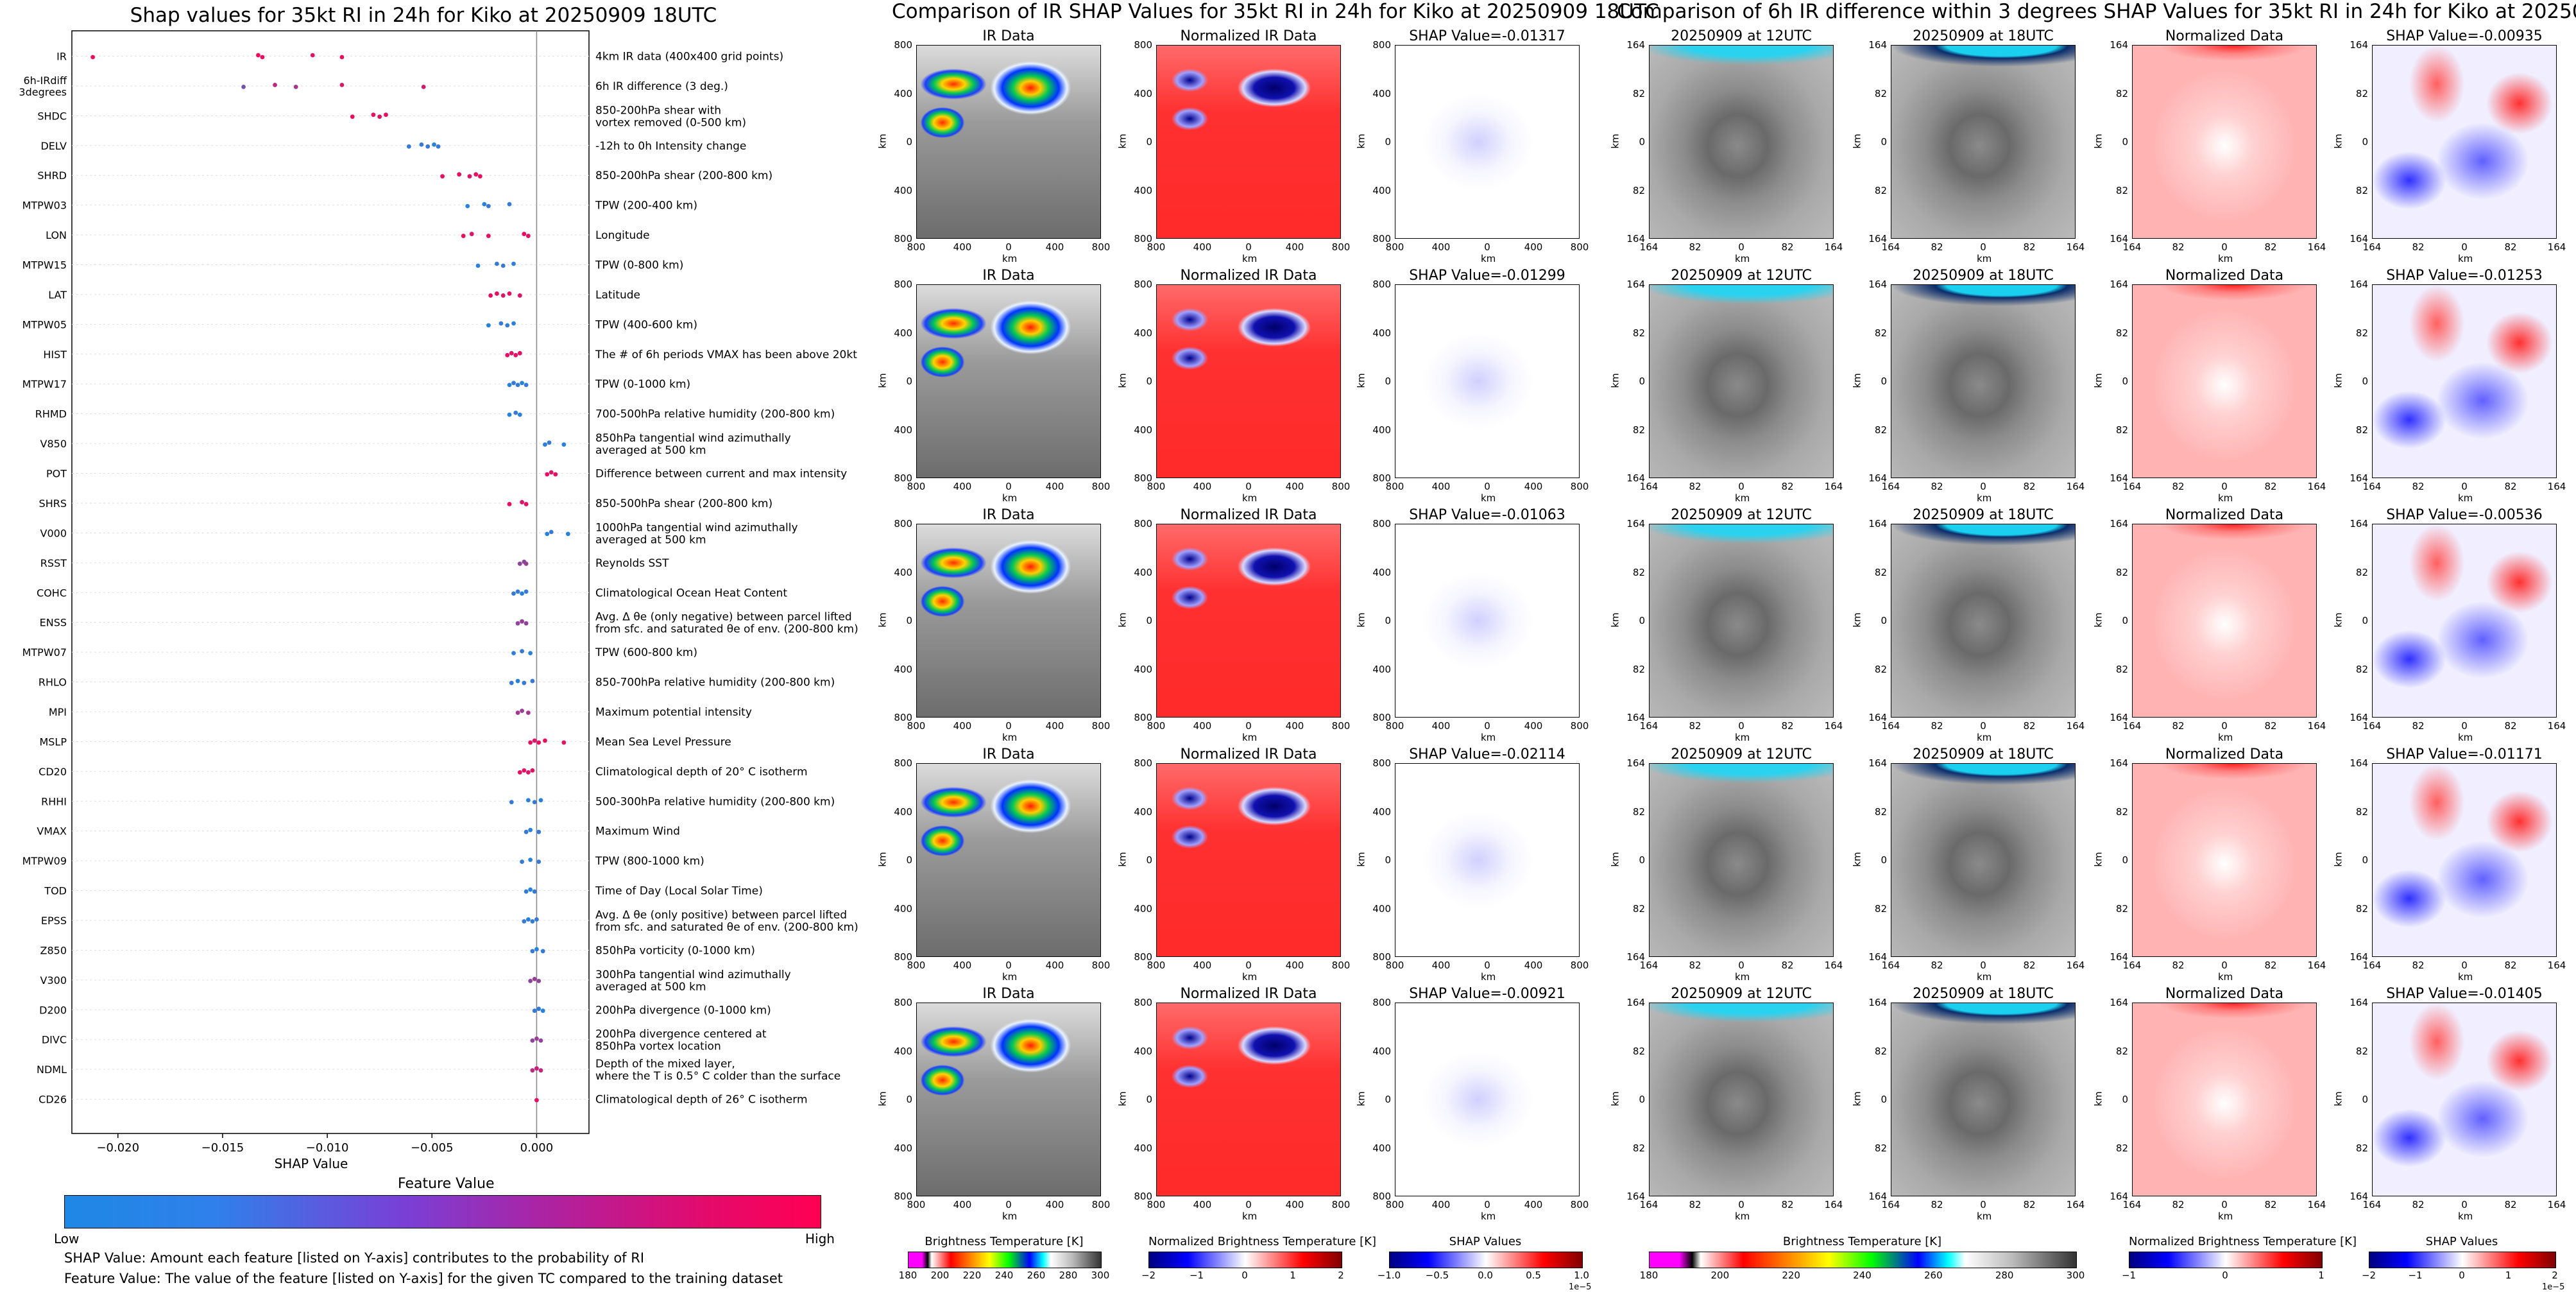 The height and width of the screenshot is (1292, 2576). Describe the element at coordinates (1742, 36) in the screenshot. I see `ir-12utc-panel-title: 20250909 at 12UTC` at that location.